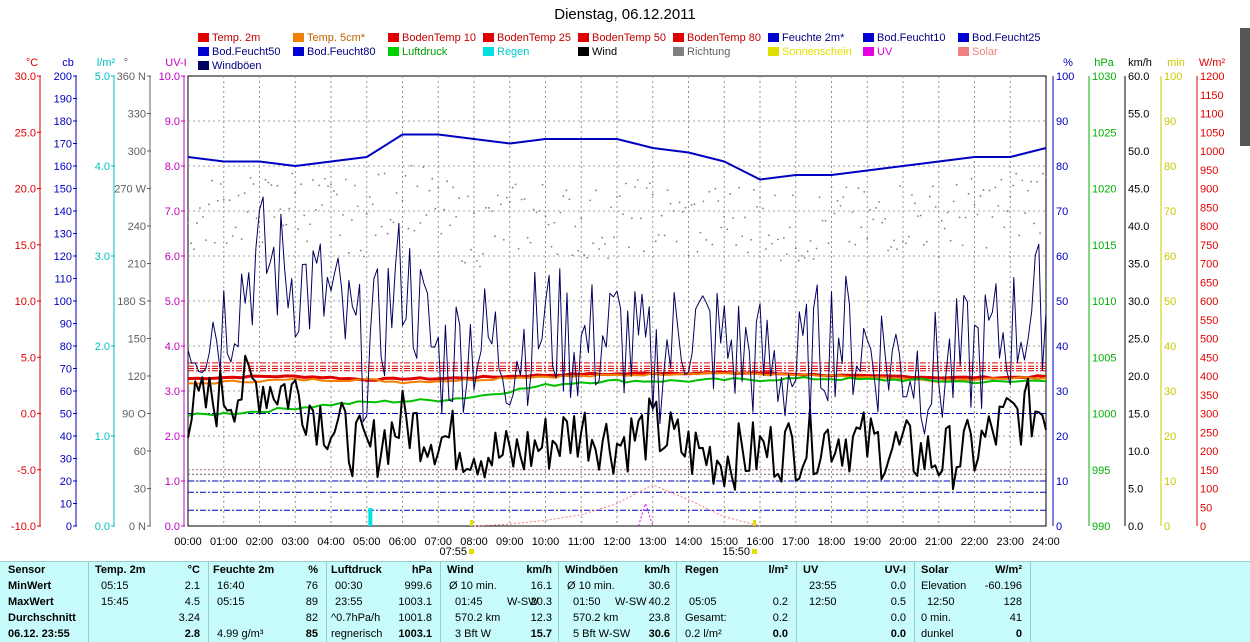  I want to click on time-tick-label: 19:00, so click(867, 542).